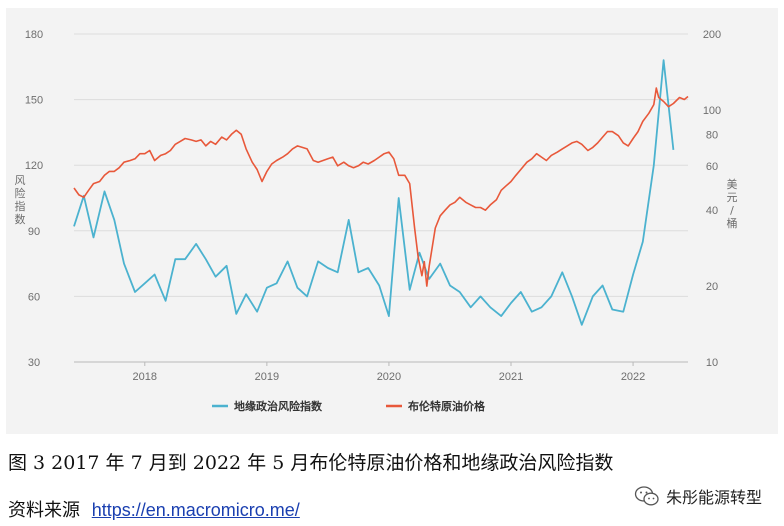  Describe the element at coordinates (712, 135) in the screenshot. I see `right-tick-label: 80` at that location.